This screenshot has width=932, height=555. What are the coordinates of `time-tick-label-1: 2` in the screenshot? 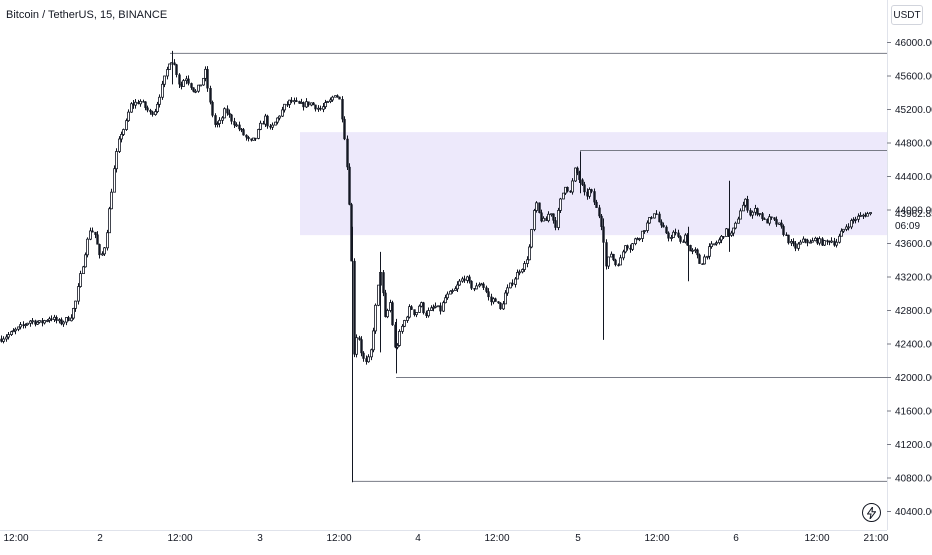 It's located at (100, 538).